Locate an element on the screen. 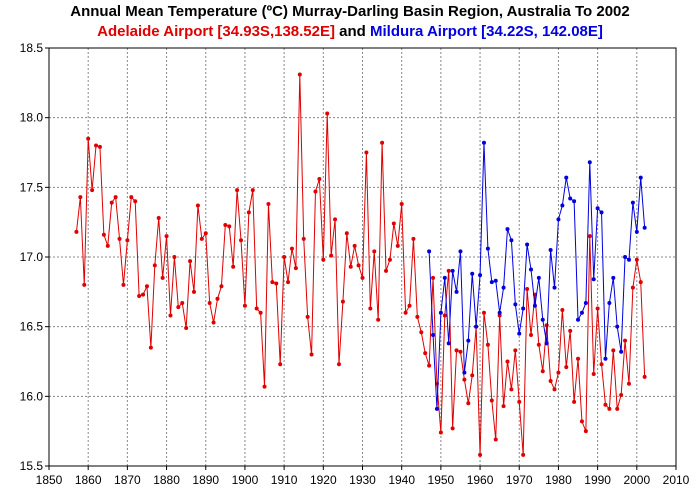 The image size is (700, 500). x-tick-label: 1870 is located at coordinates (127, 480).